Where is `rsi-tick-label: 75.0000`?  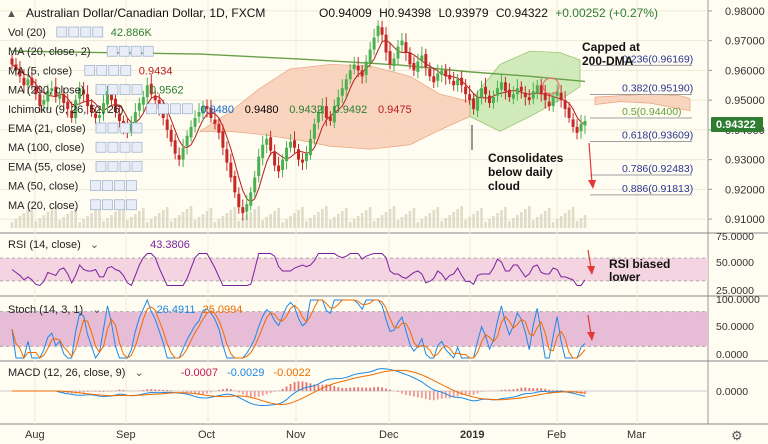
rsi-tick-label: 75.0000 is located at coordinates (735, 237).